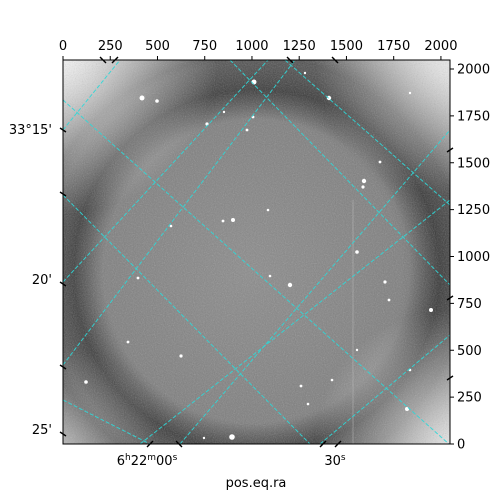  I want to click on x-pixel-tick-label-6: 1500, so click(346, 46).